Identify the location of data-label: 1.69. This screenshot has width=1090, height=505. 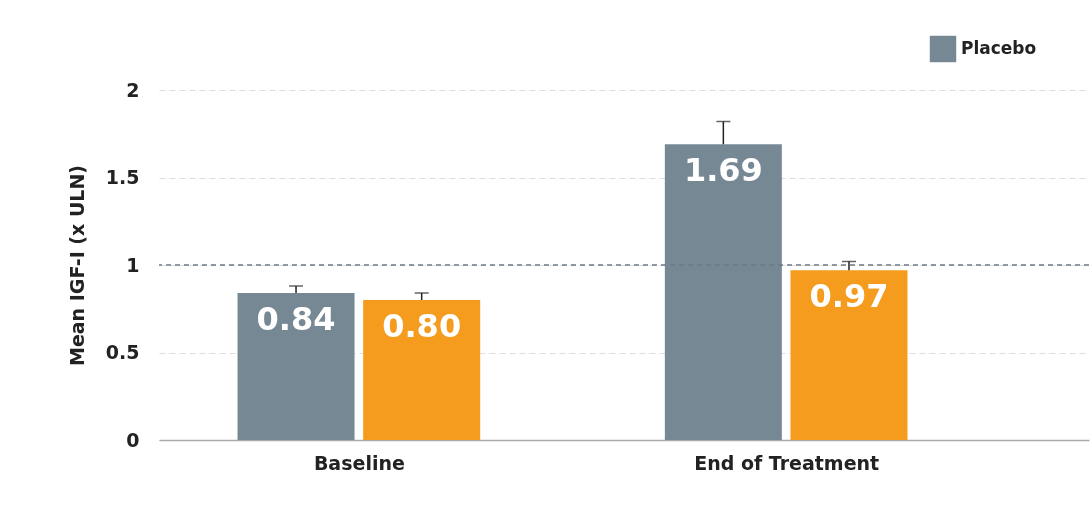
(723, 170).